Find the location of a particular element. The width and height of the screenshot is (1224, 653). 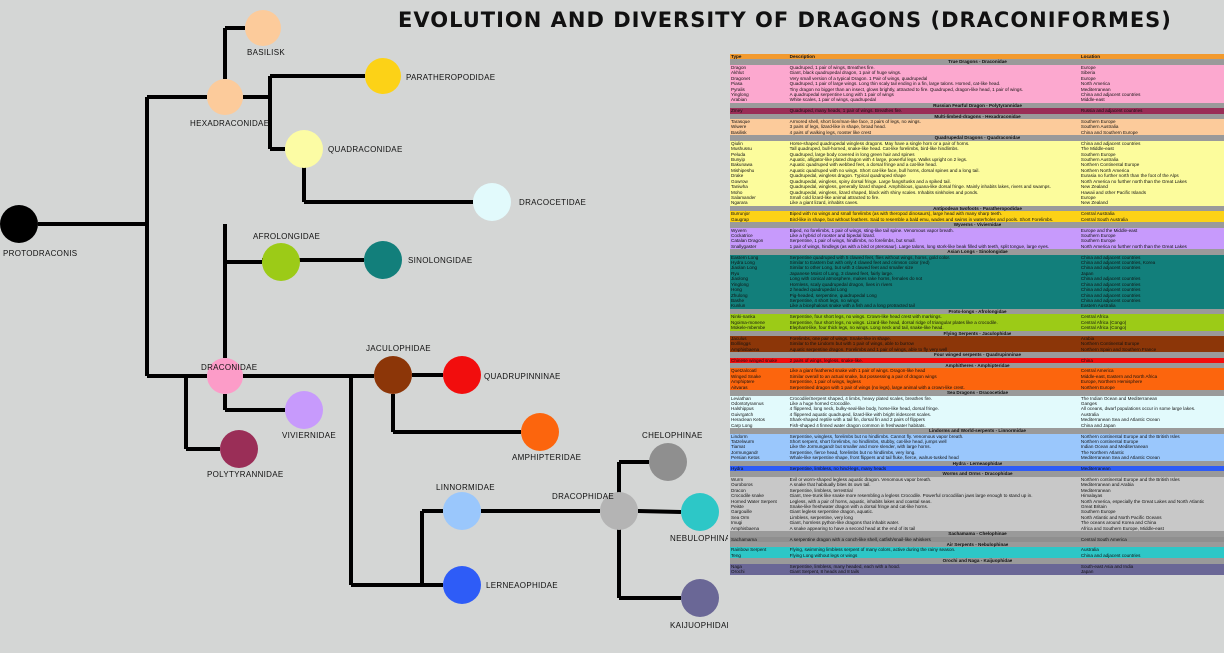

location-cell: Middle-east is located at coordinates (1092, 100).